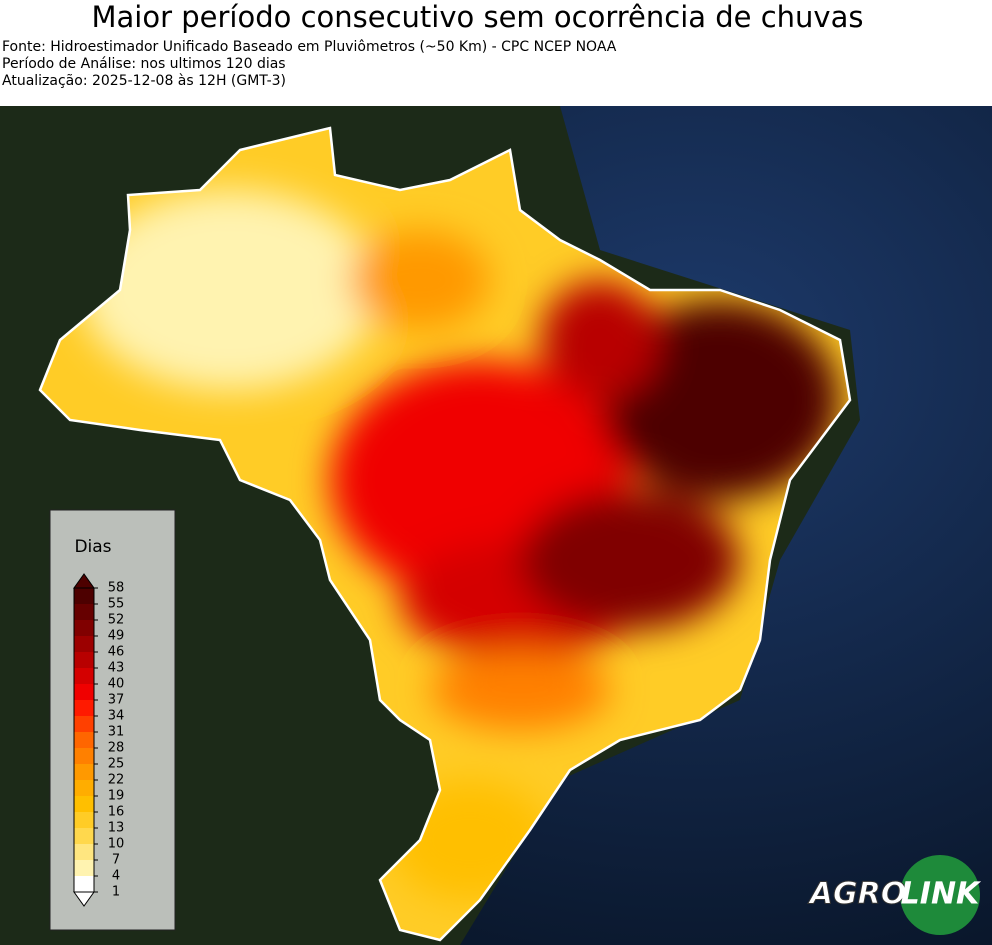 This screenshot has height=945, width=992. Describe the element at coordinates (116, 588) in the screenshot. I see `tick-label: 58` at that location.